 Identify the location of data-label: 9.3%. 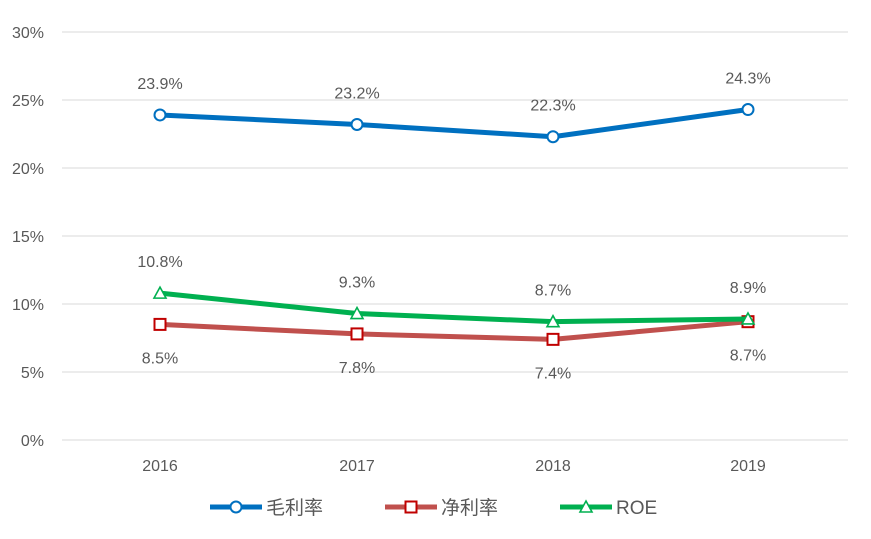
(357, 283).